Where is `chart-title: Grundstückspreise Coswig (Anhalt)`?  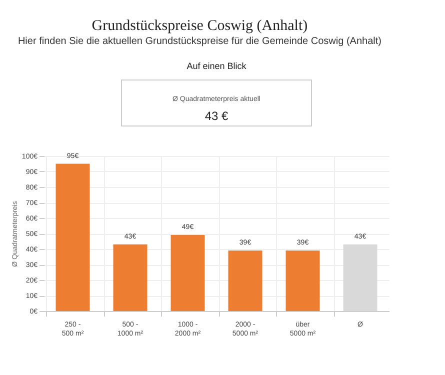 chart-title: Grundstückspreise Coswig (Anhalt) is located at coordinates (200, 26).